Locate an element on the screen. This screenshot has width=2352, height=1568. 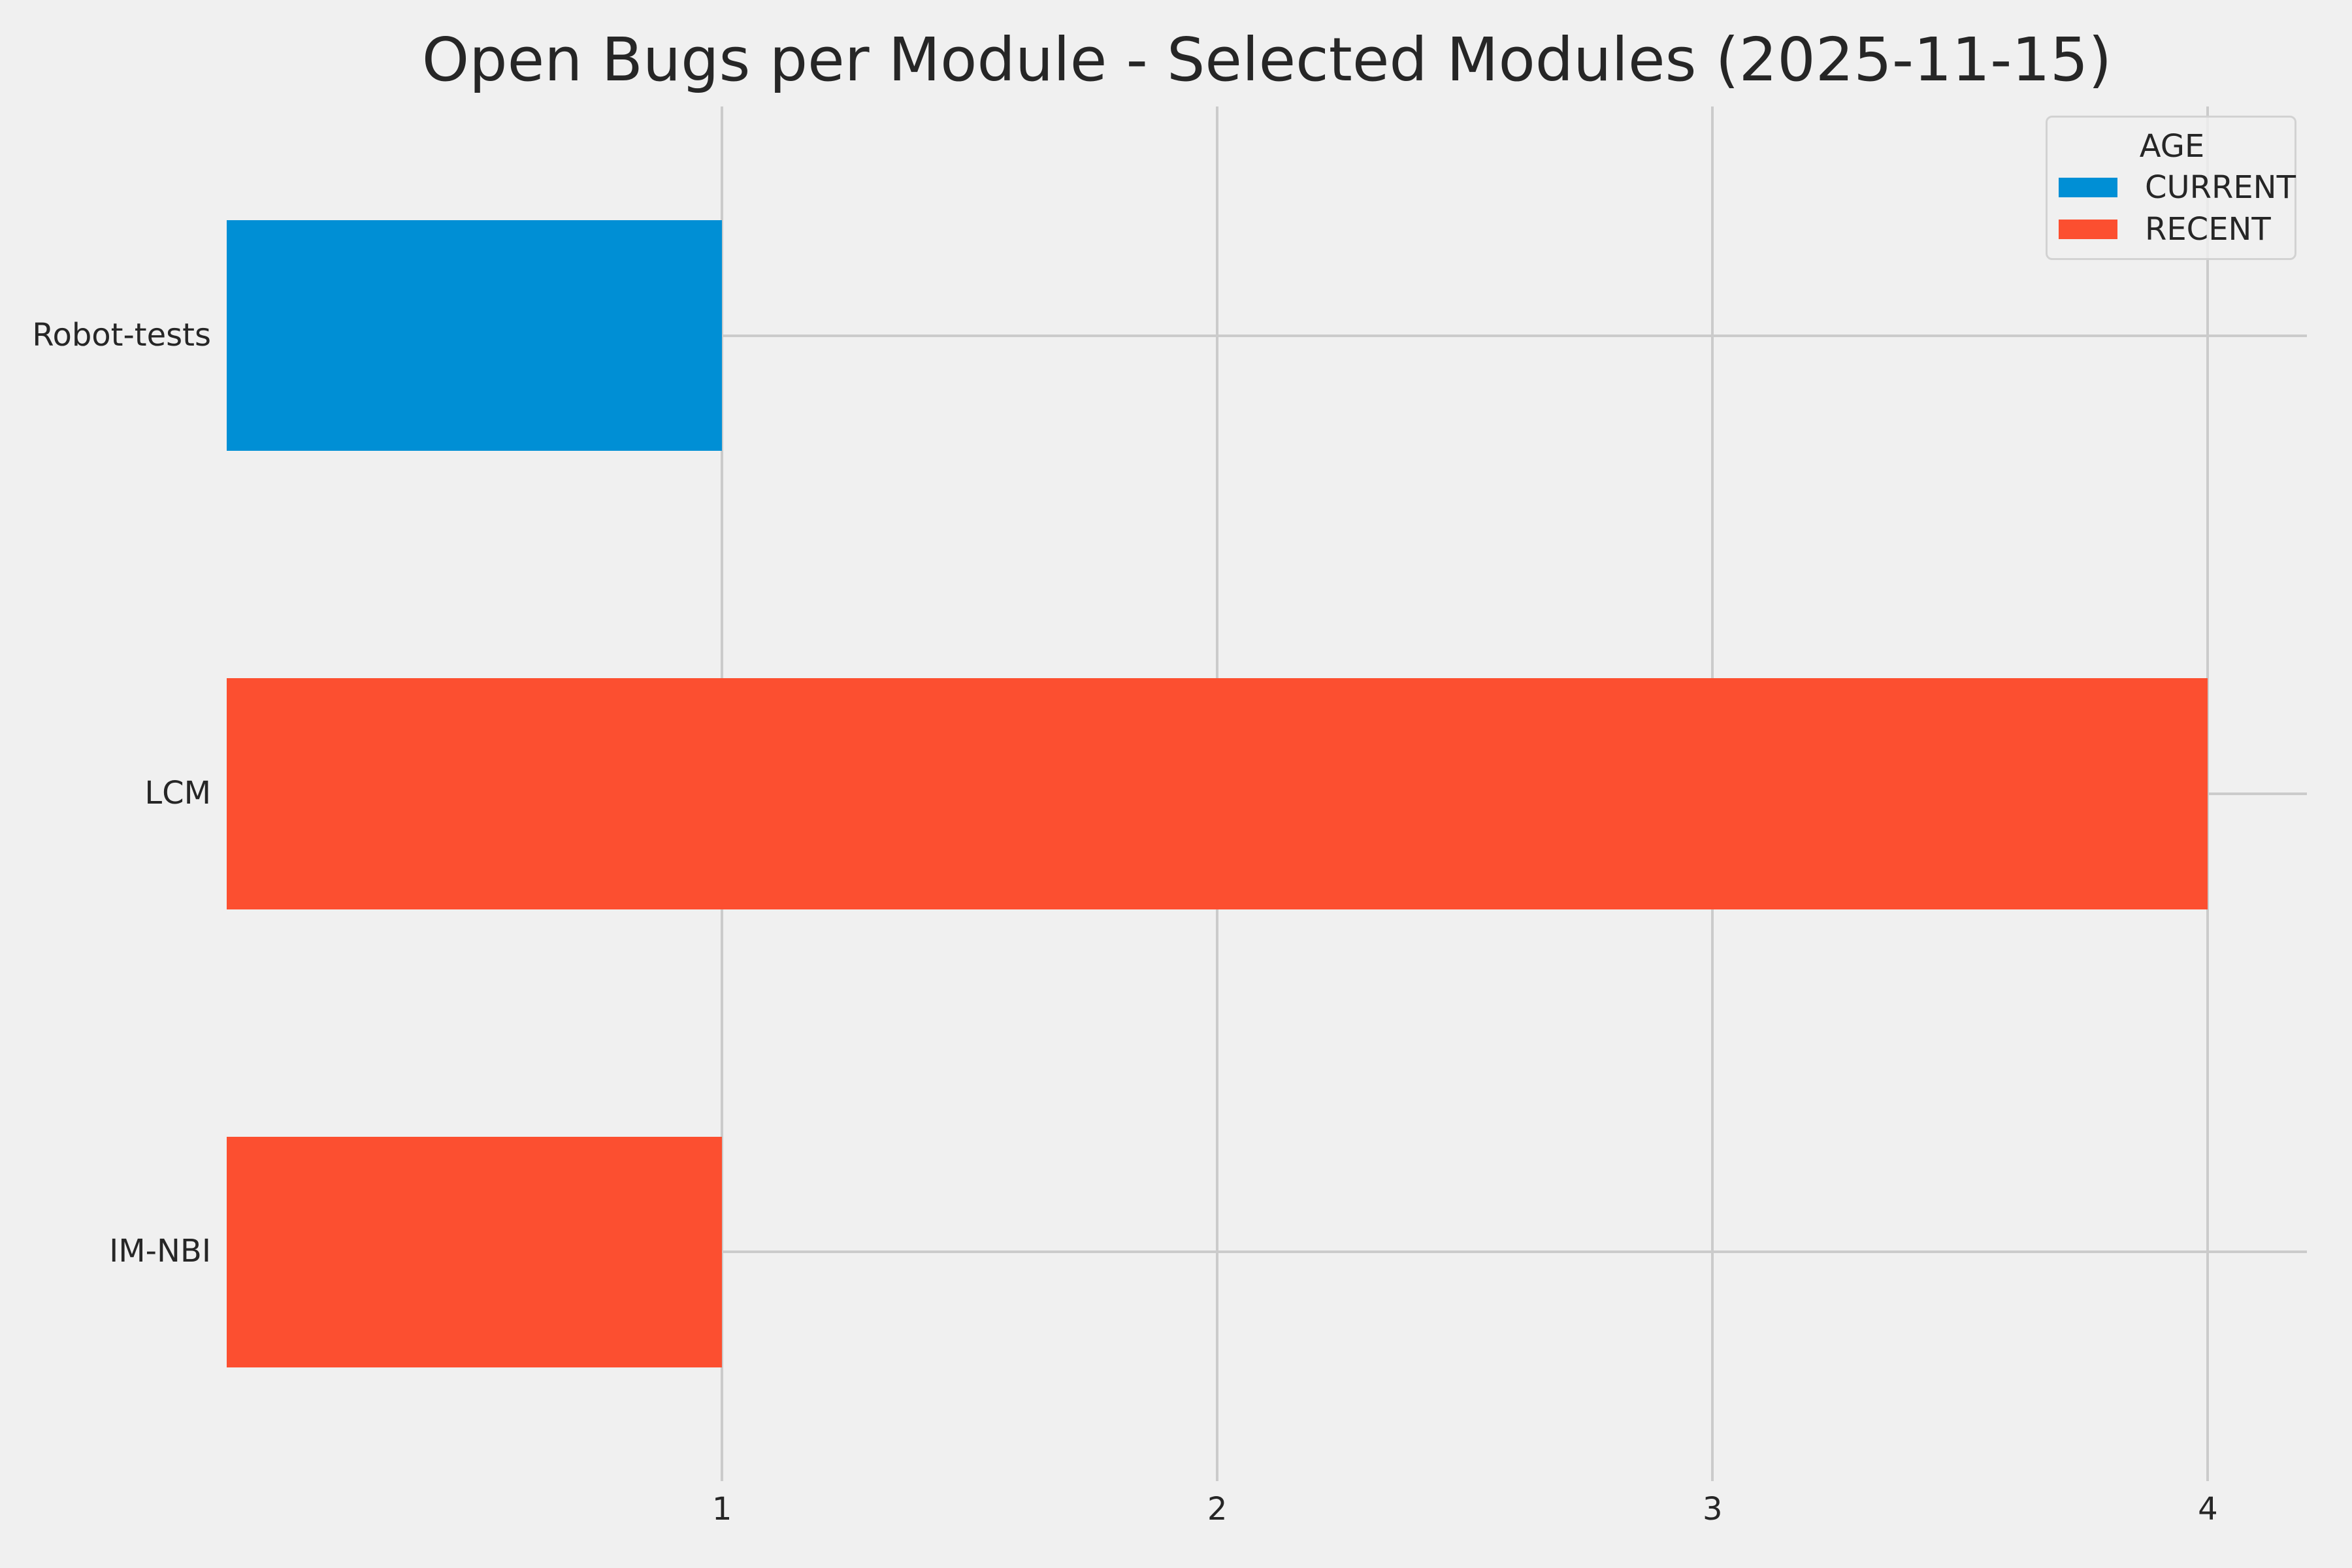
gridline-y-robot-tests is located at coordinates (1267, 335).